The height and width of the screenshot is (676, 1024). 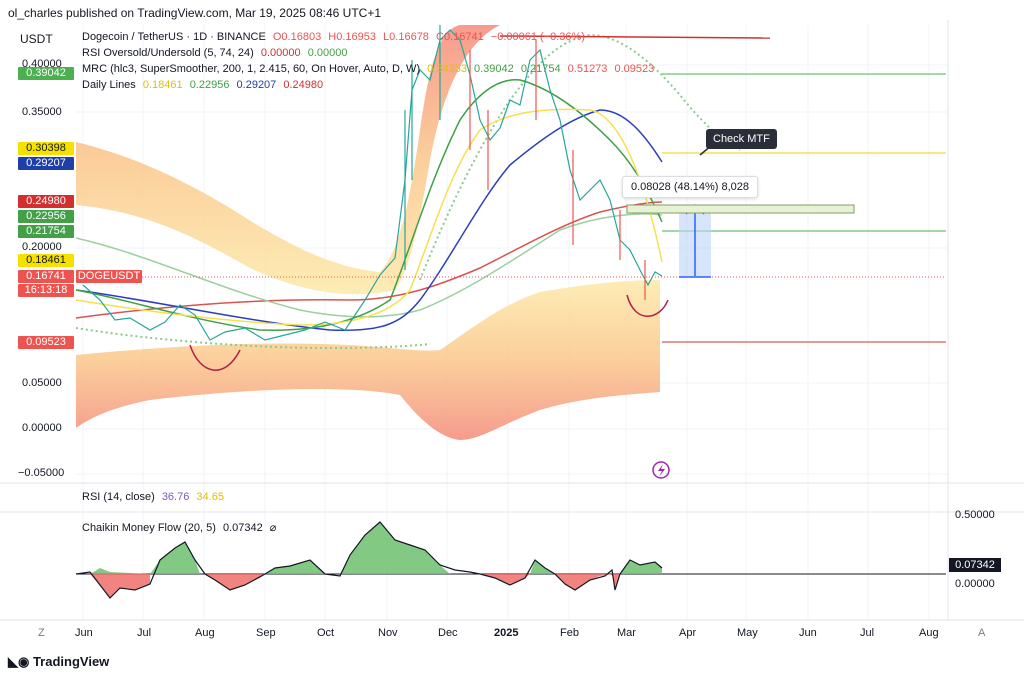 What do you see at coordinates (406, 37) in the screenshot?
I see `legend-low: L0.16678` at bounding box center [406, 37].